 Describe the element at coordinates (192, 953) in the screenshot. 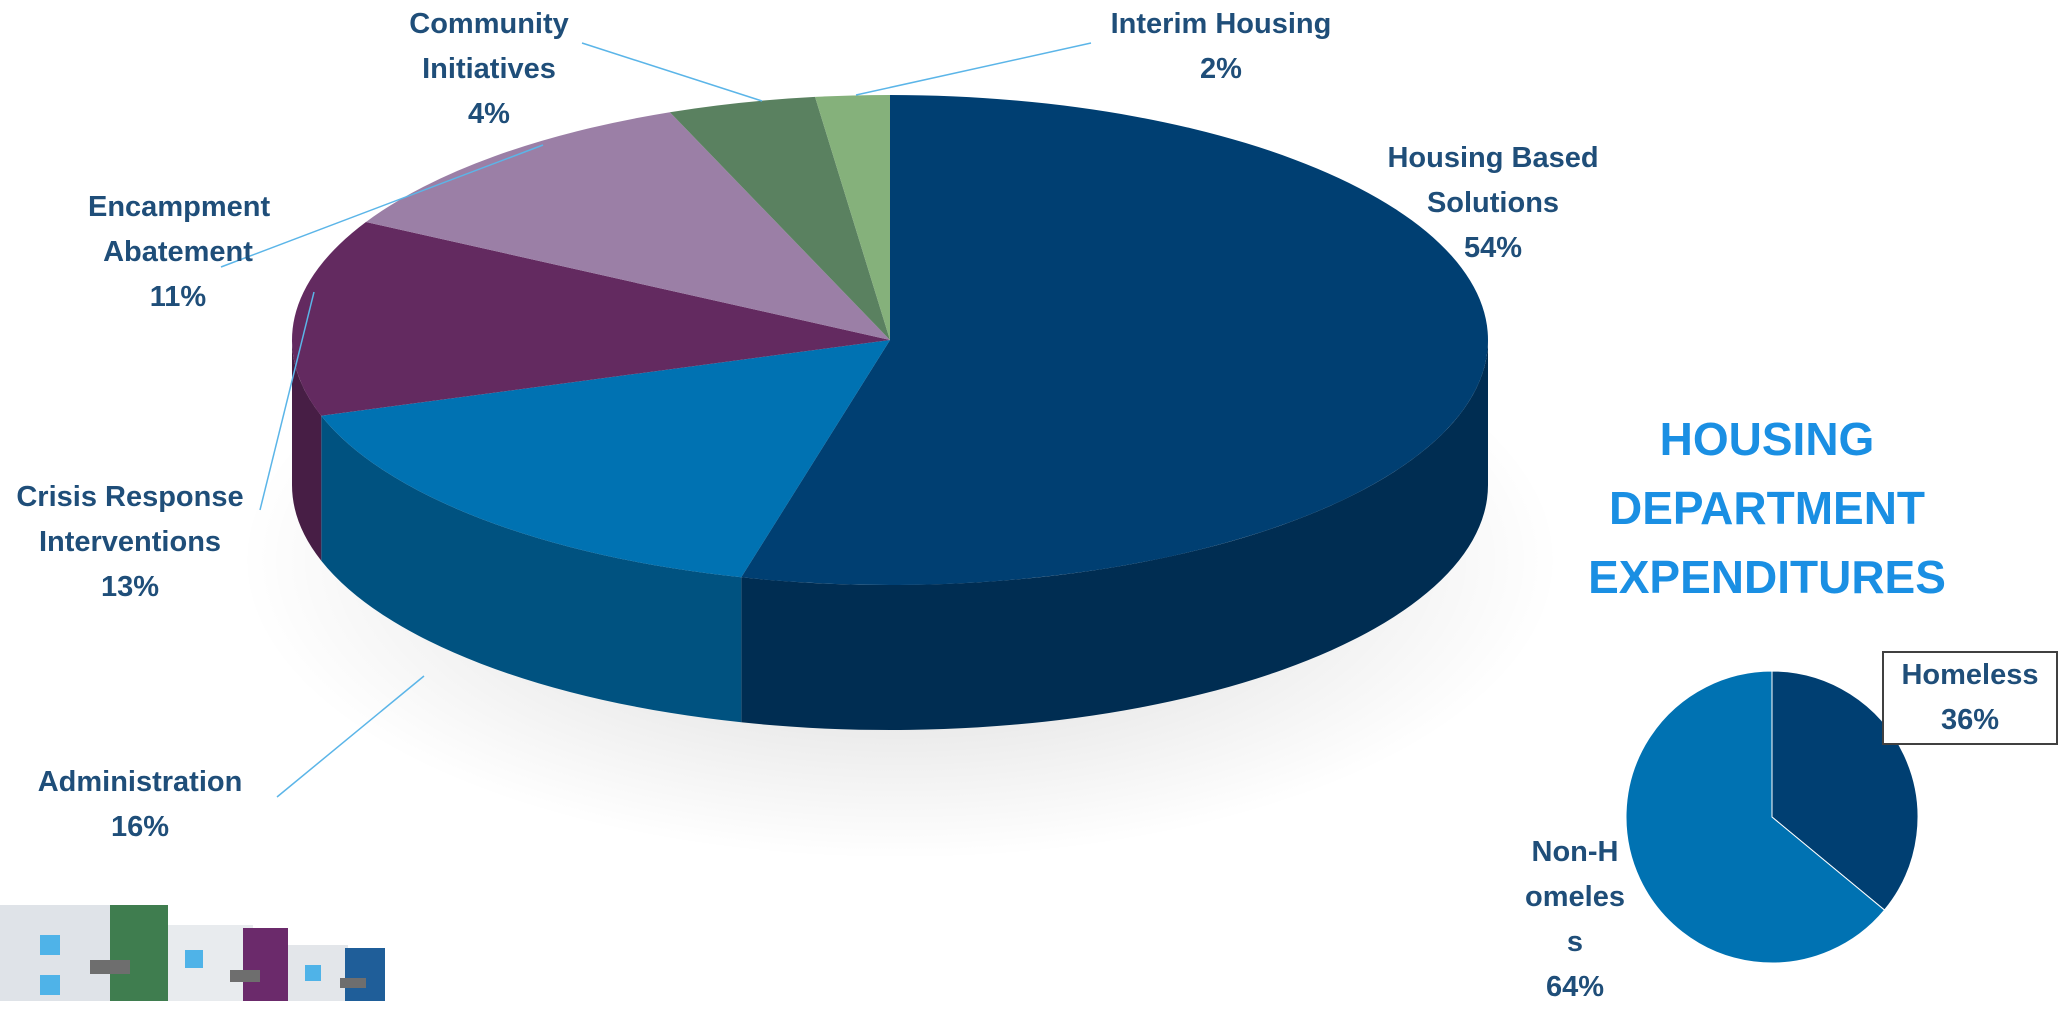

I see `building-icon` at that location.